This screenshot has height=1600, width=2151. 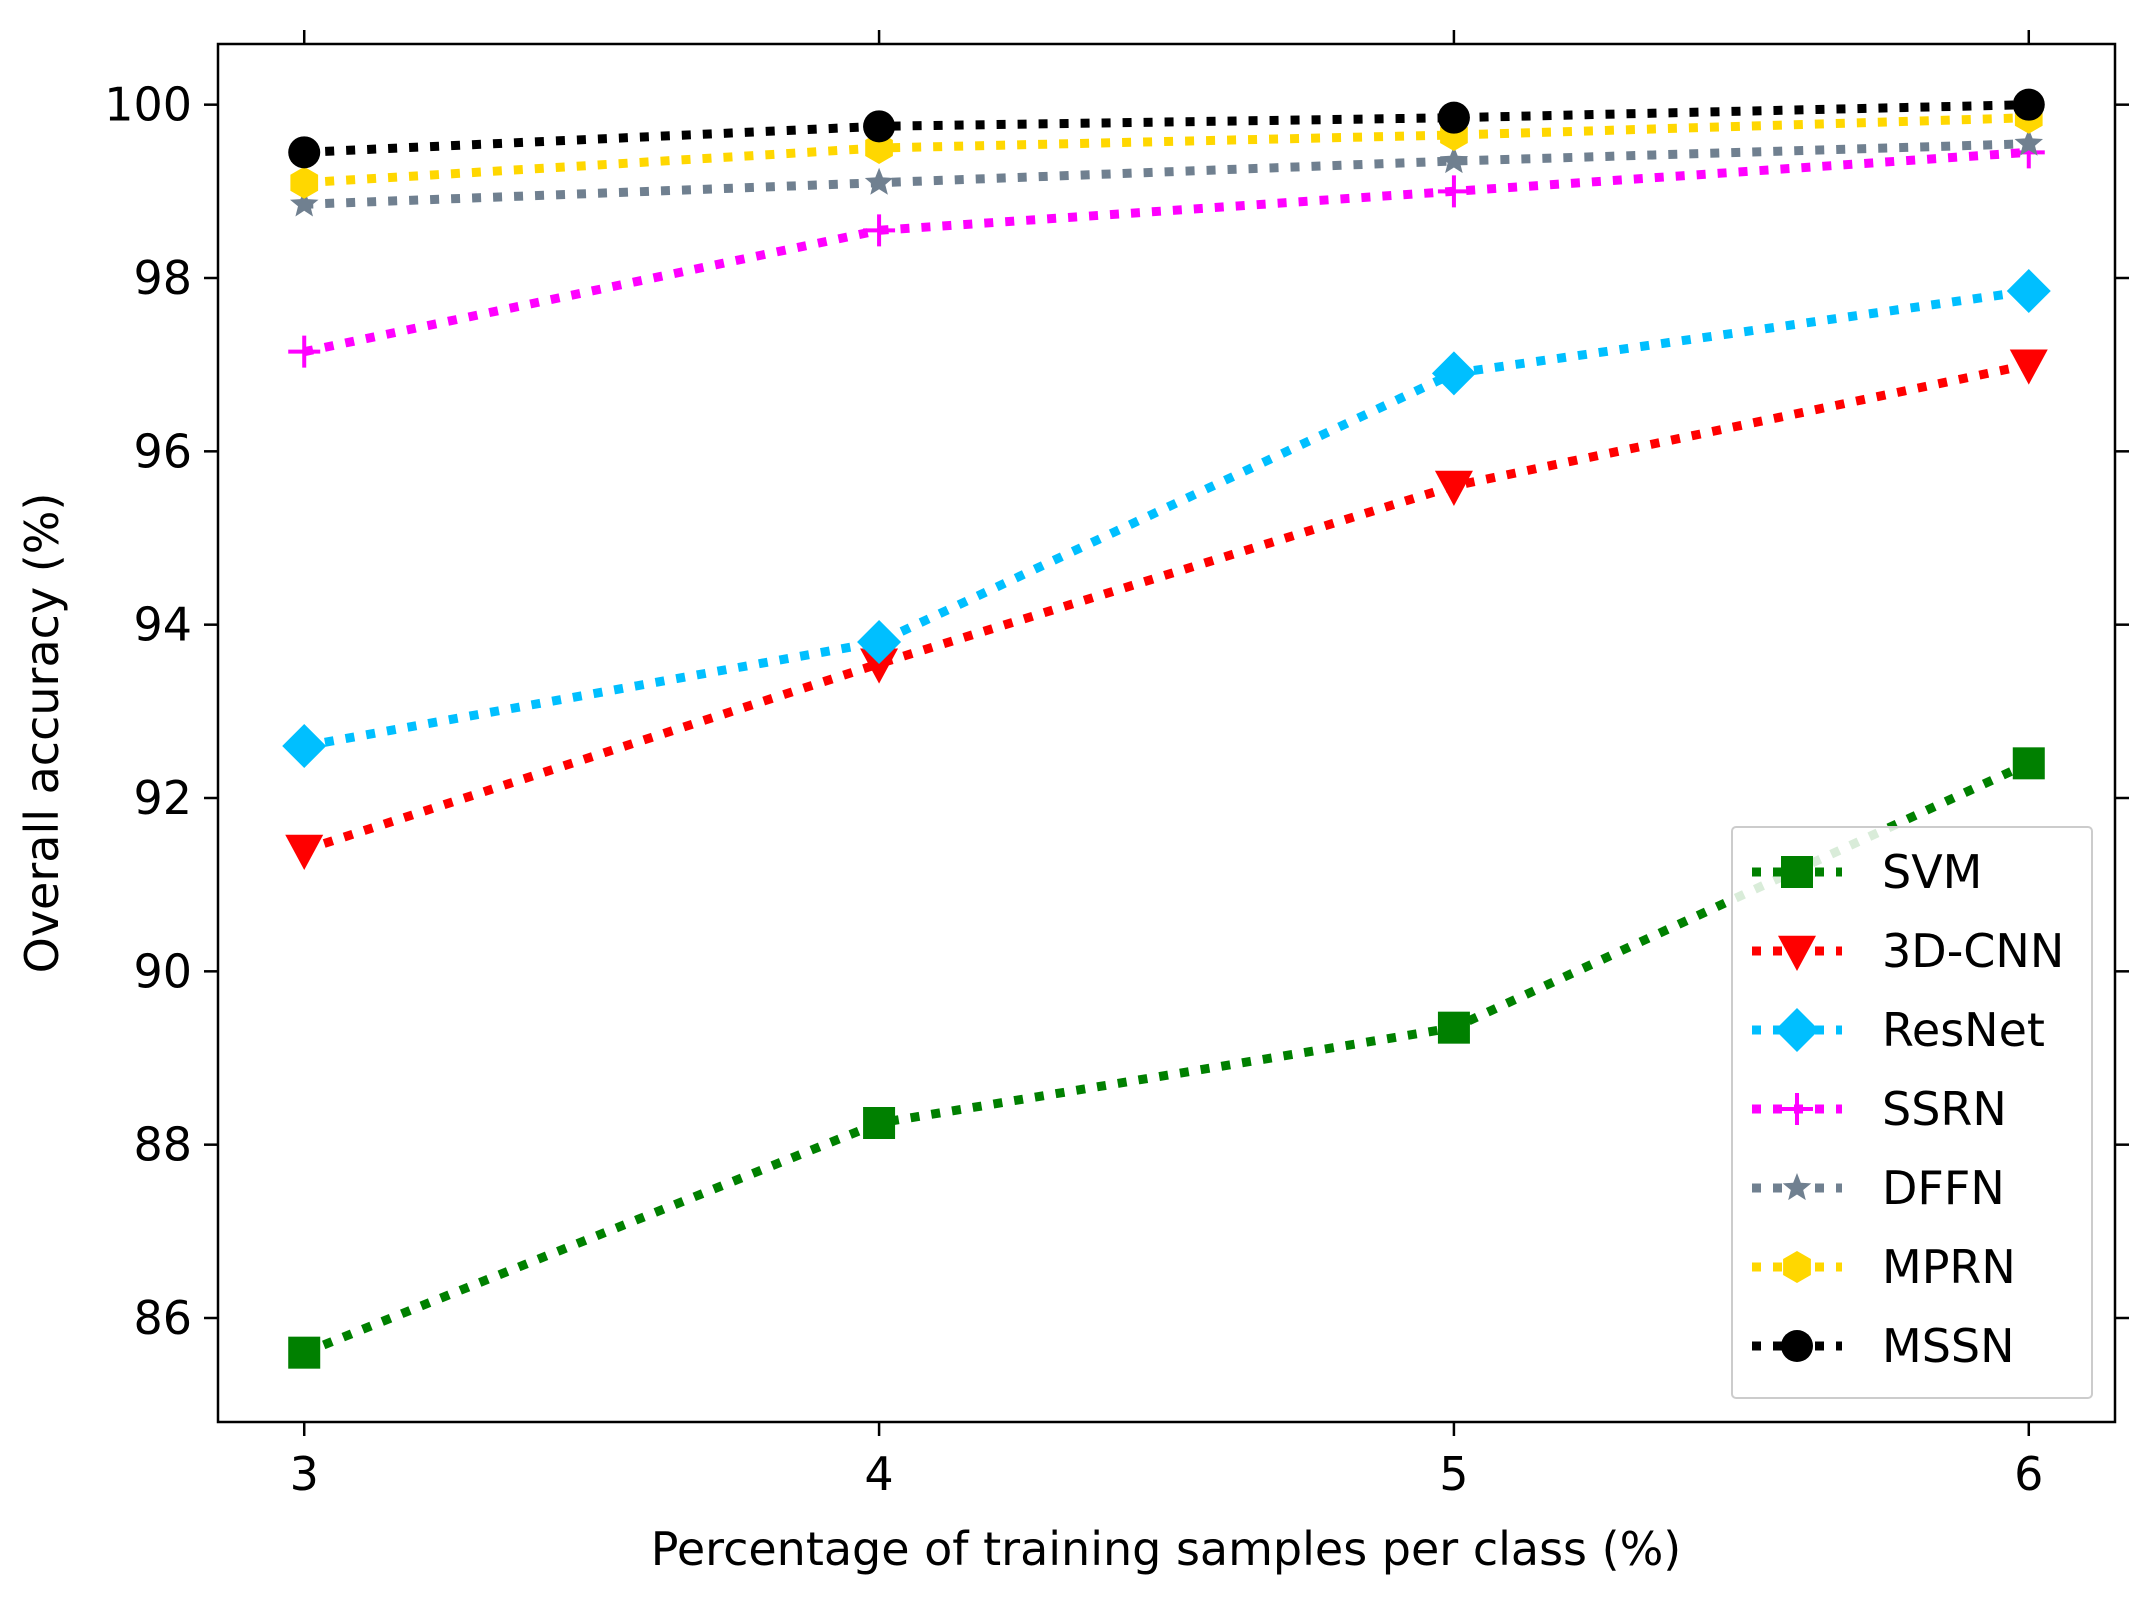 I want to click on legend-label-resnet: ResNet, so click(x=1963, y=1030).